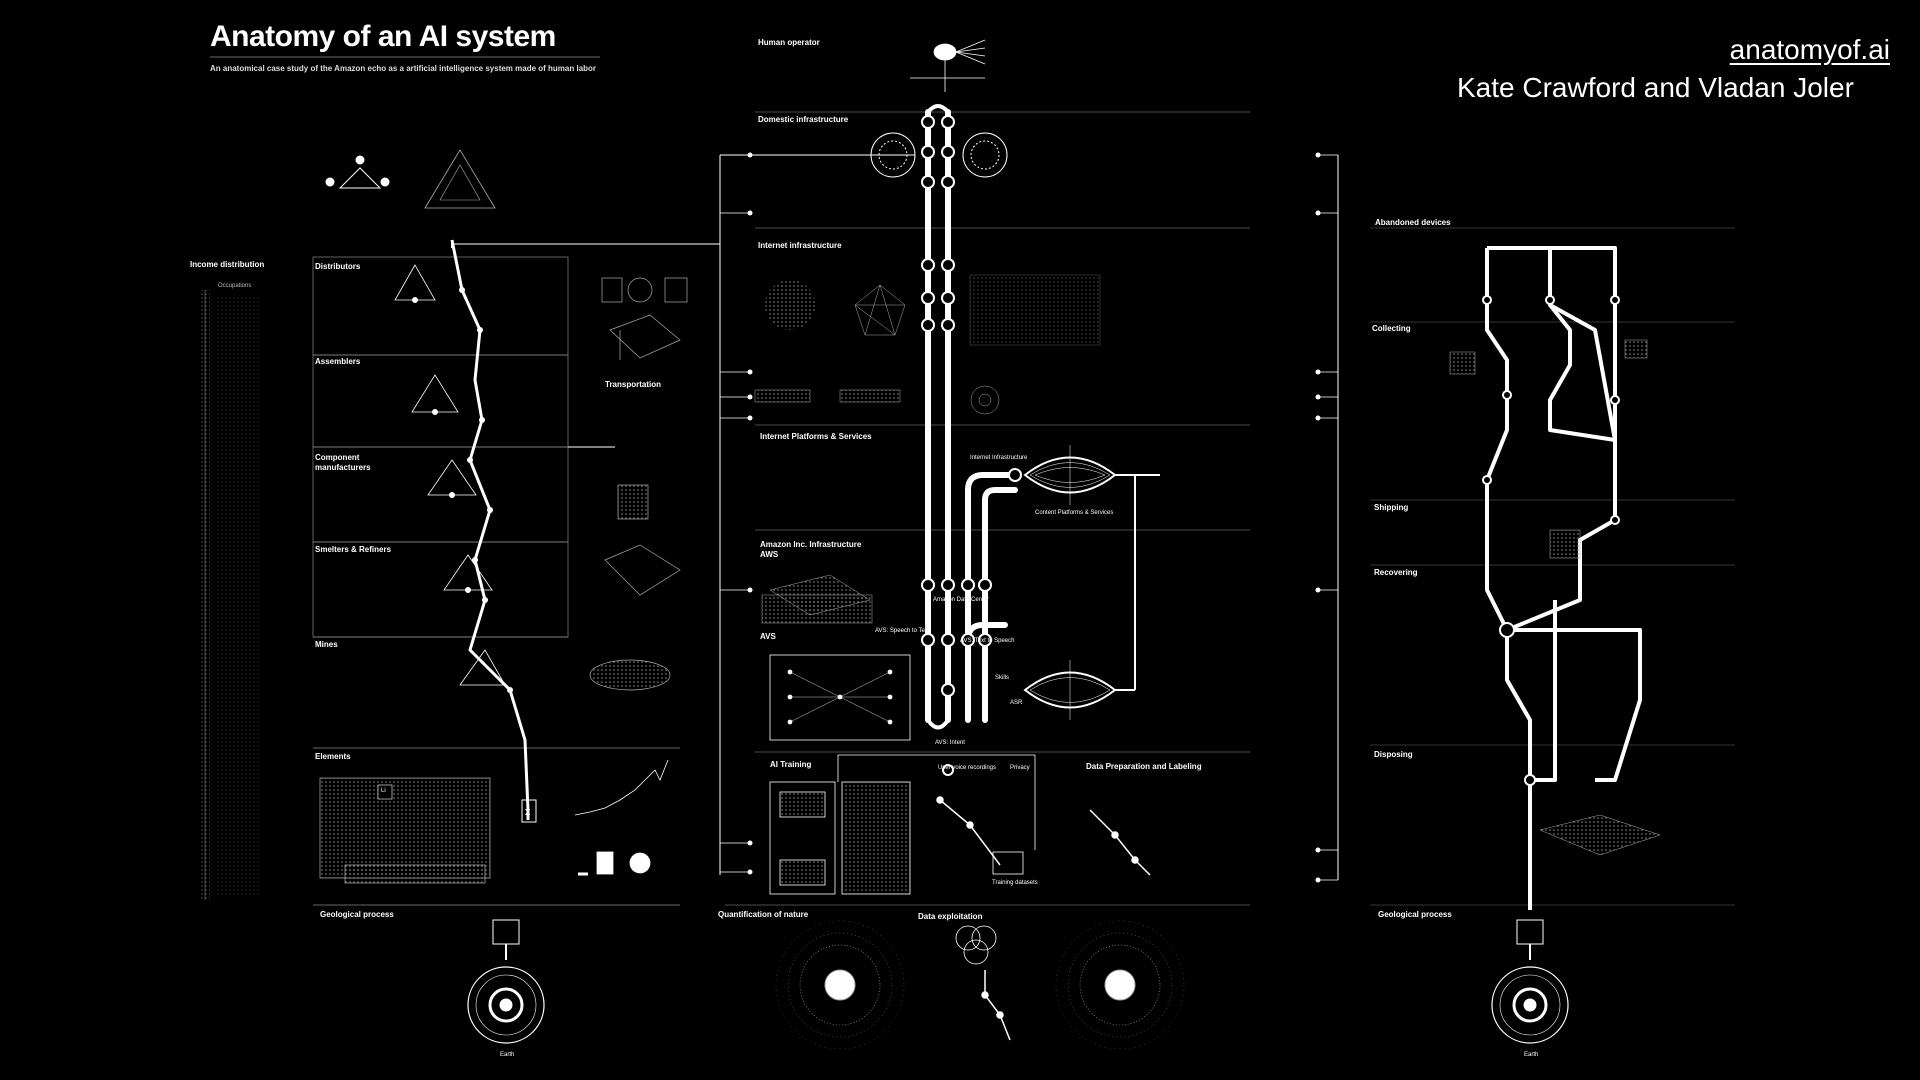  I want to click on income-bars, so click(230, 595).